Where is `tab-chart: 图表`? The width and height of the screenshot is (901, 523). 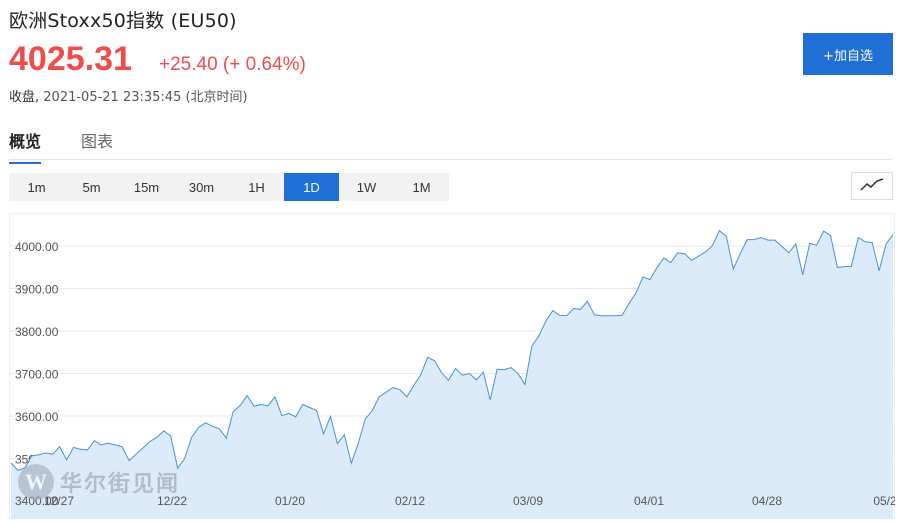 tab-chart: 图表 is located at coordinates (97, 141).